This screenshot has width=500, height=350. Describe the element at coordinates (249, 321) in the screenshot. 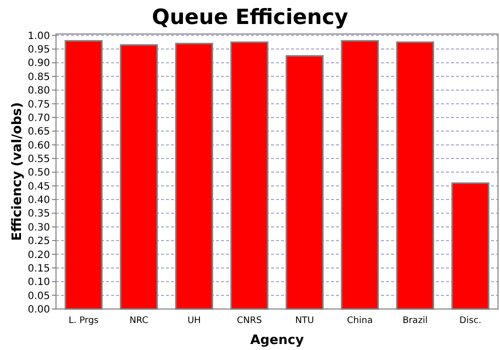

I see `x-tick-label: CNRS` at that location.